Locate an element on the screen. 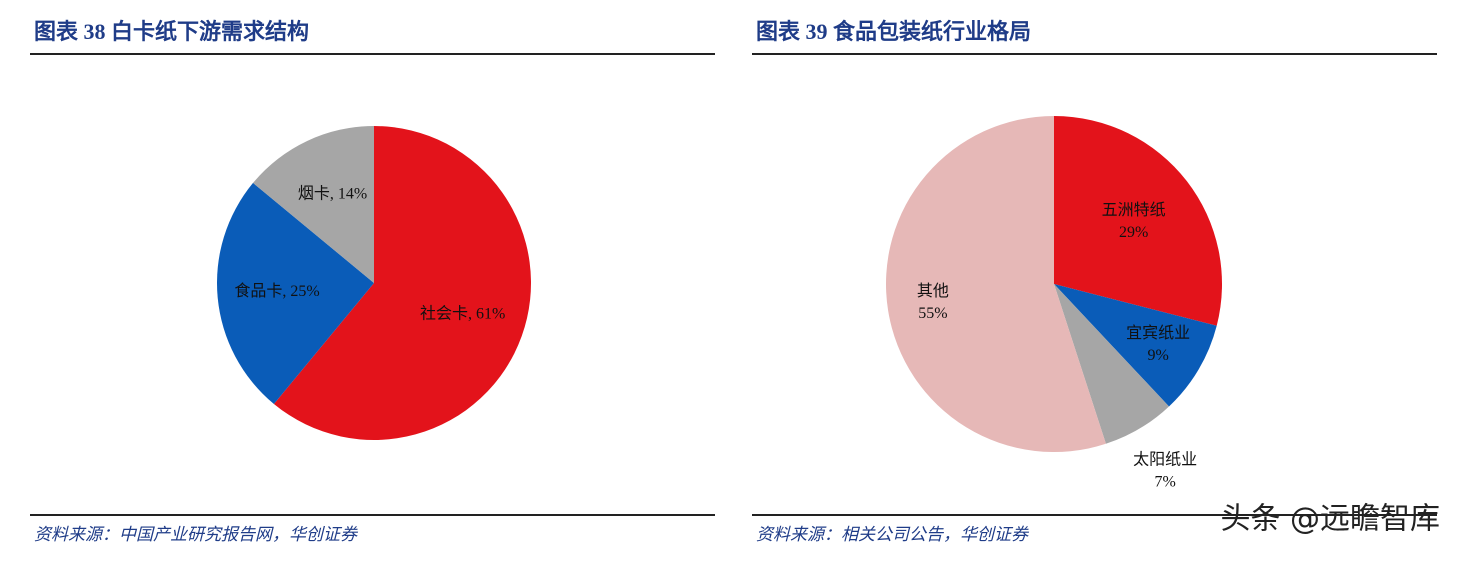 The height and width of the screenshot is (564, 1460). value-label: 7% is located at coordinates (1165, 482).